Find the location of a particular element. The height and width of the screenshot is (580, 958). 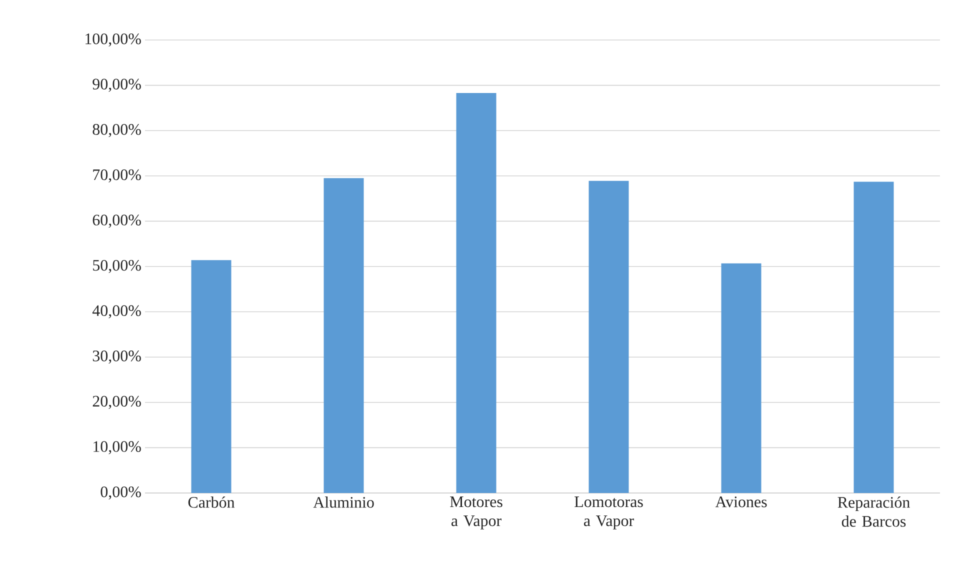

y-tick-label: 30,00% is located at coordinates (116, 357).